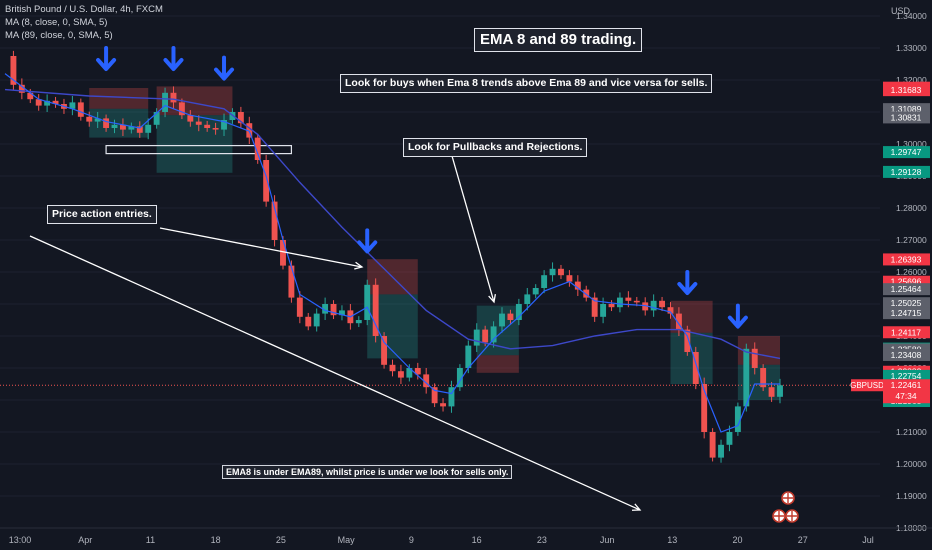  Describe the element at coordinates (56, 22) in the screenshot. I see `ma-fast-legend: MA (8, close, 0, SMA, 5)` at that location.